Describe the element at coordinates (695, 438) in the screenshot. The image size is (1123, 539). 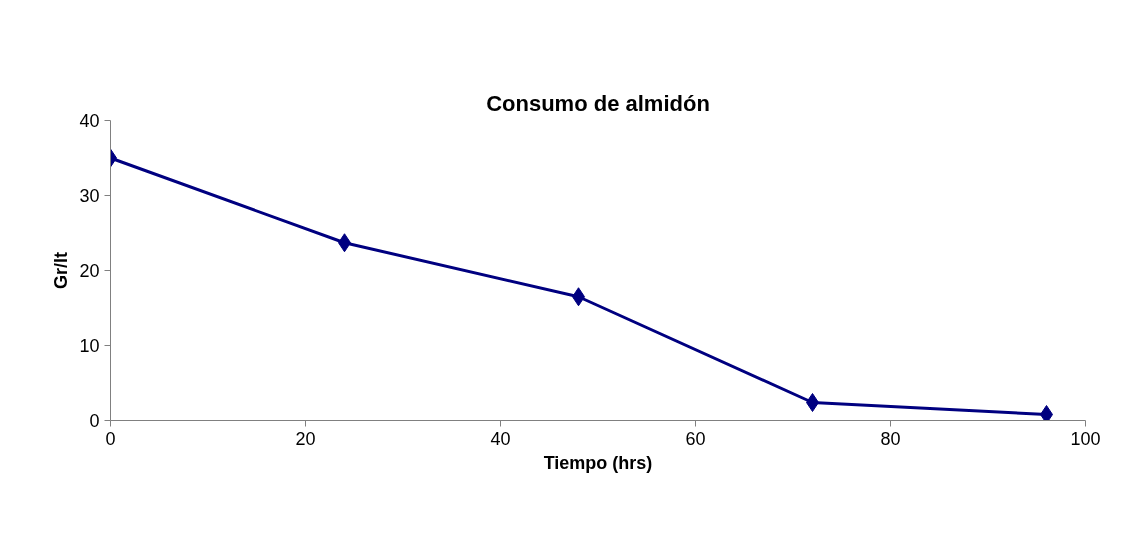
I see `x-tick-label: 60` at that location.